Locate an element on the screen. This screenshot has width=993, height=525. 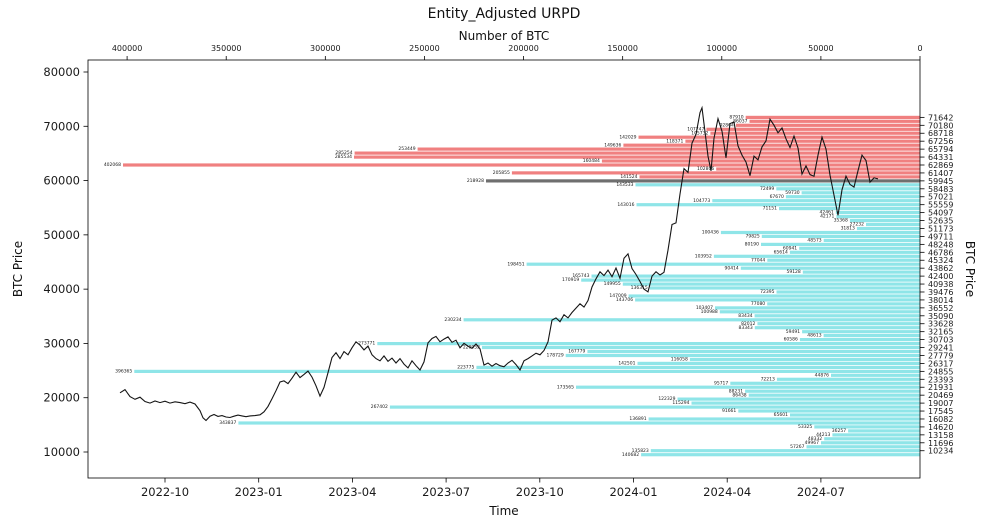
svg-text: 20469 is located at coordinates (940, 395).